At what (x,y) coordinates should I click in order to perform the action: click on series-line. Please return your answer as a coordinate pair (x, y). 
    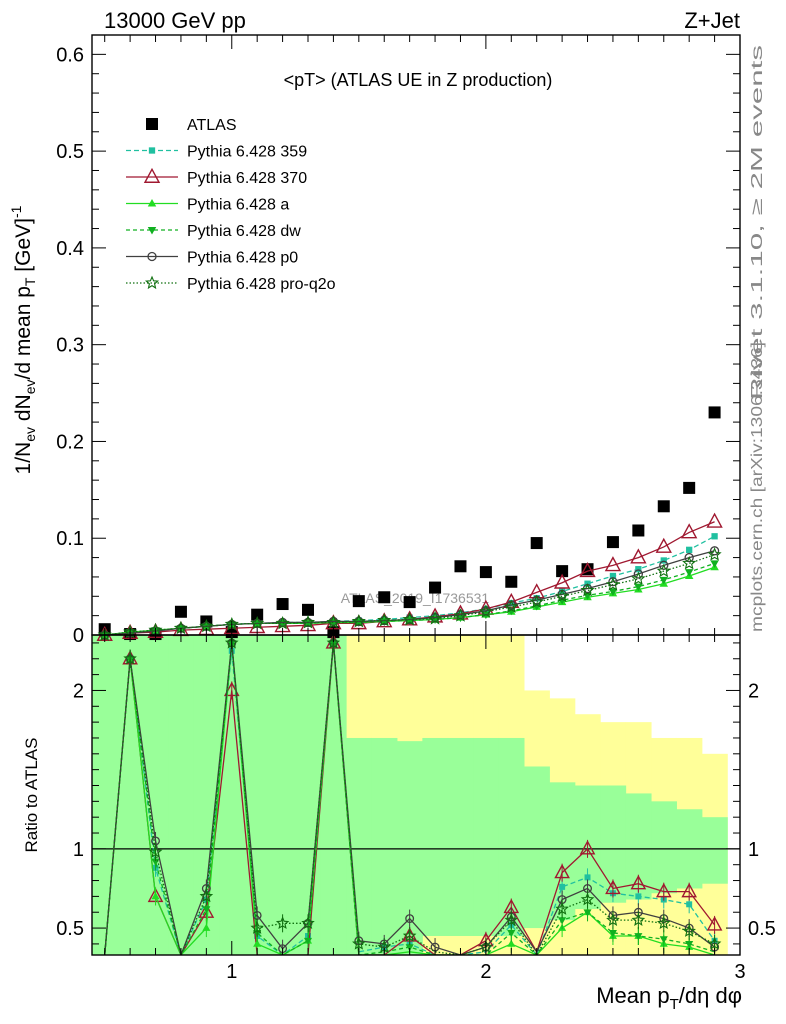
    Looking at the image, I should click on (409, 595).